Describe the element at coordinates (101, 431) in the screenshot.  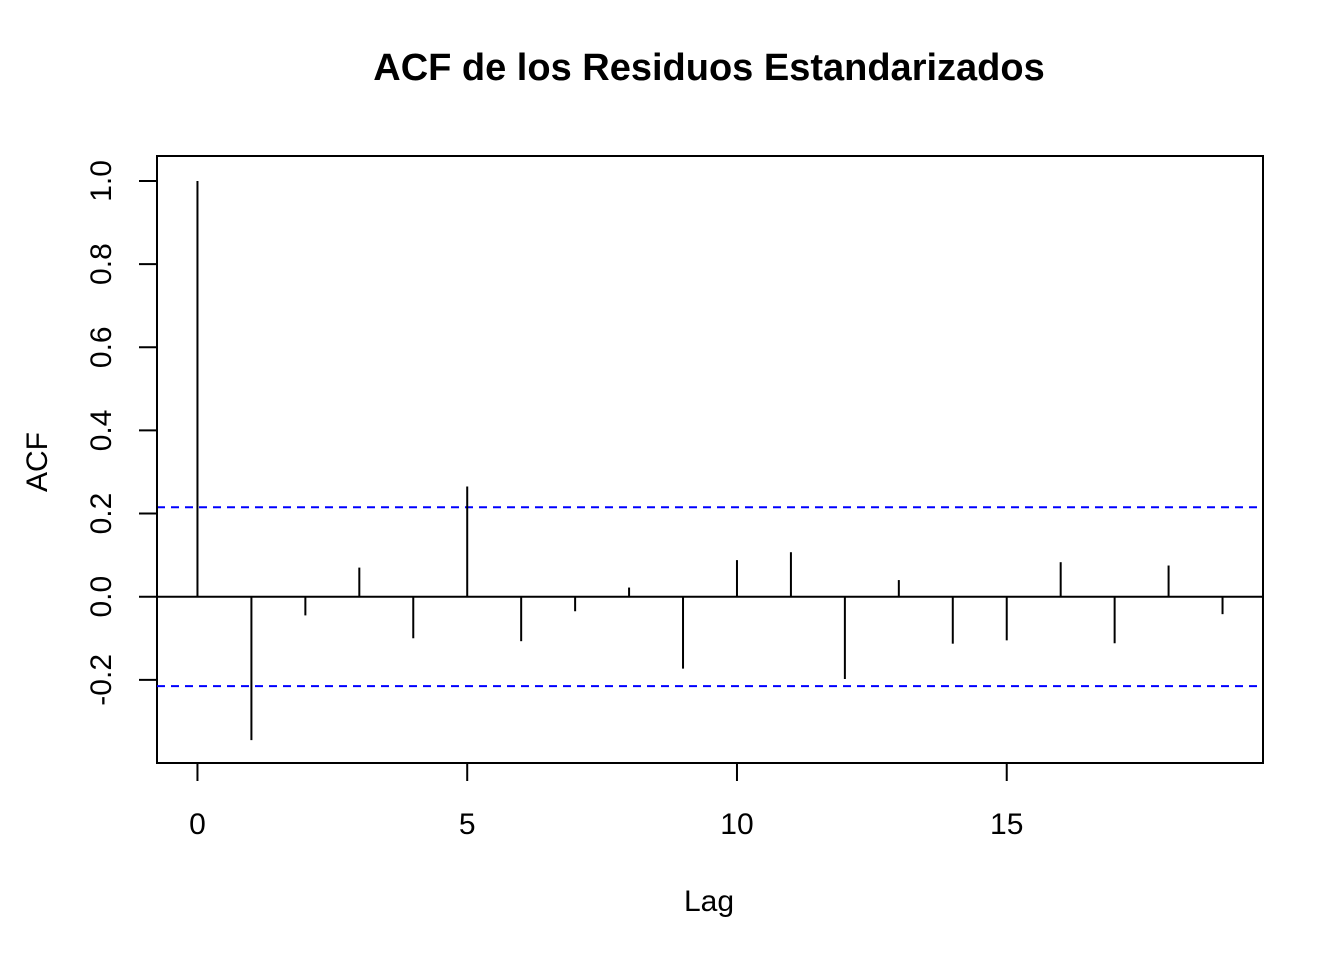
I see `y-tick-label: 0.4` at that location.